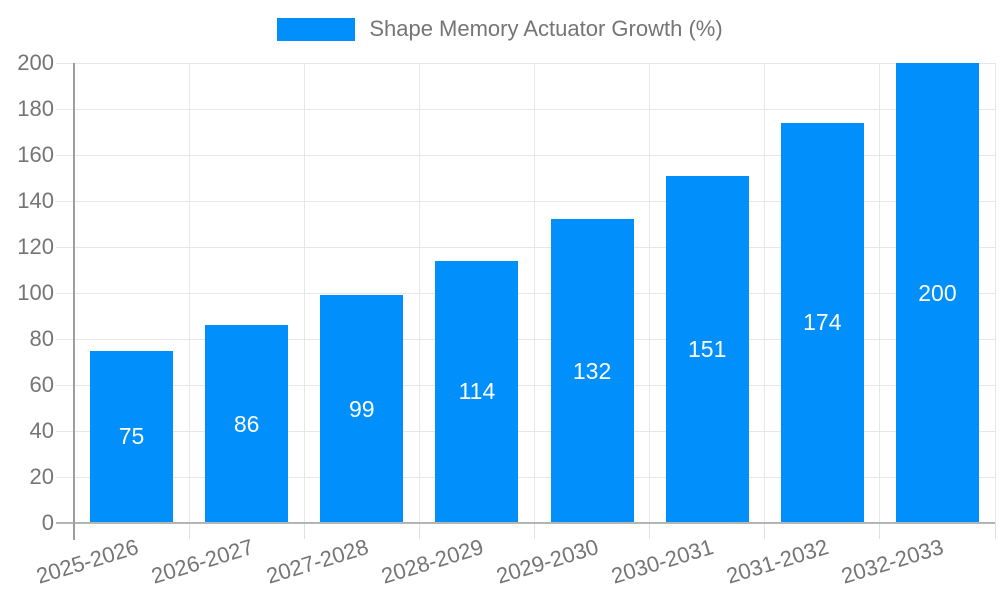  I want to click on bar-value-label: 99, so click(362, 408).